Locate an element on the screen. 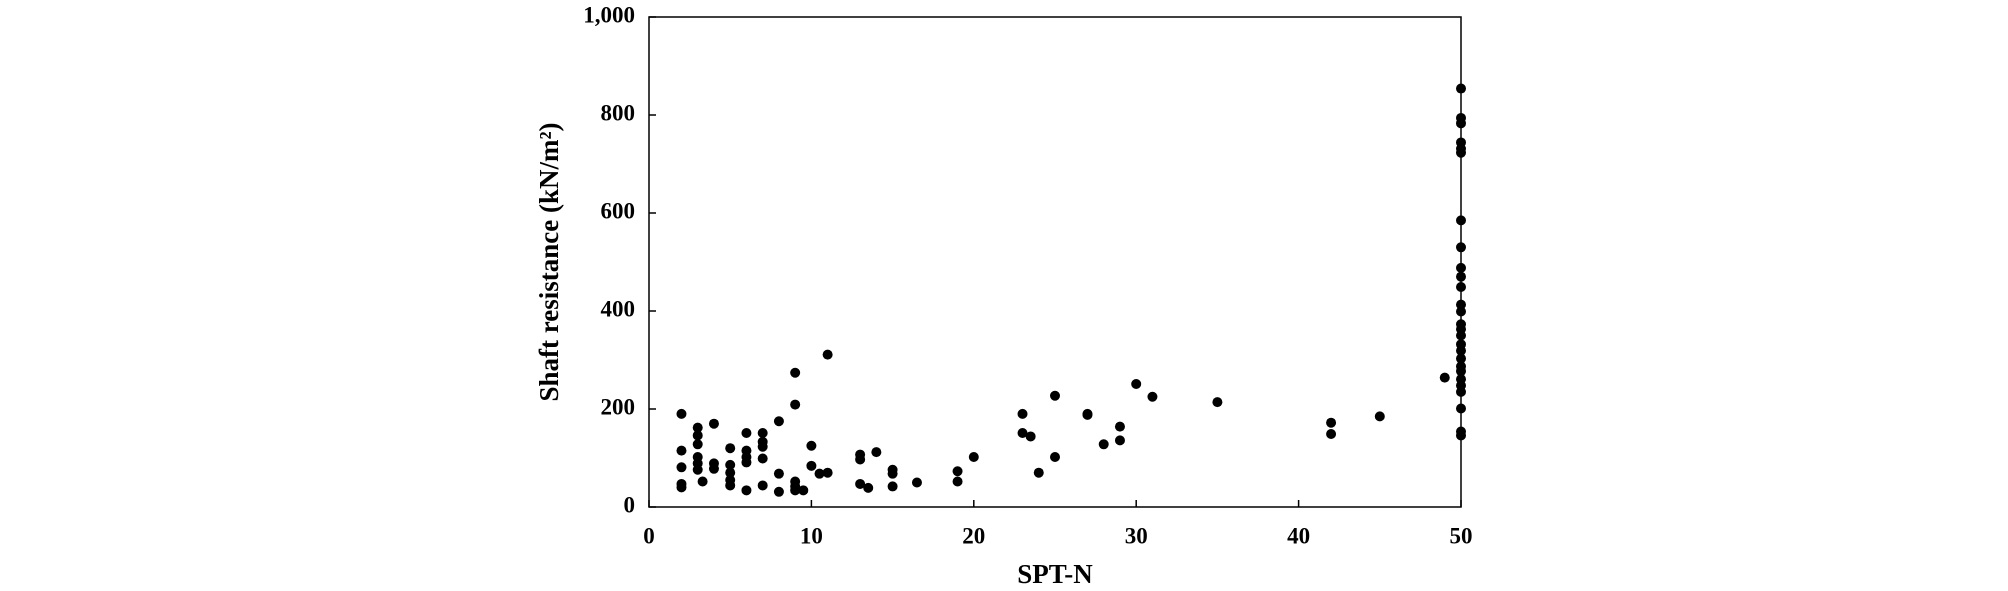  y-tick-label: 200 is located at coordinates (618, 406).